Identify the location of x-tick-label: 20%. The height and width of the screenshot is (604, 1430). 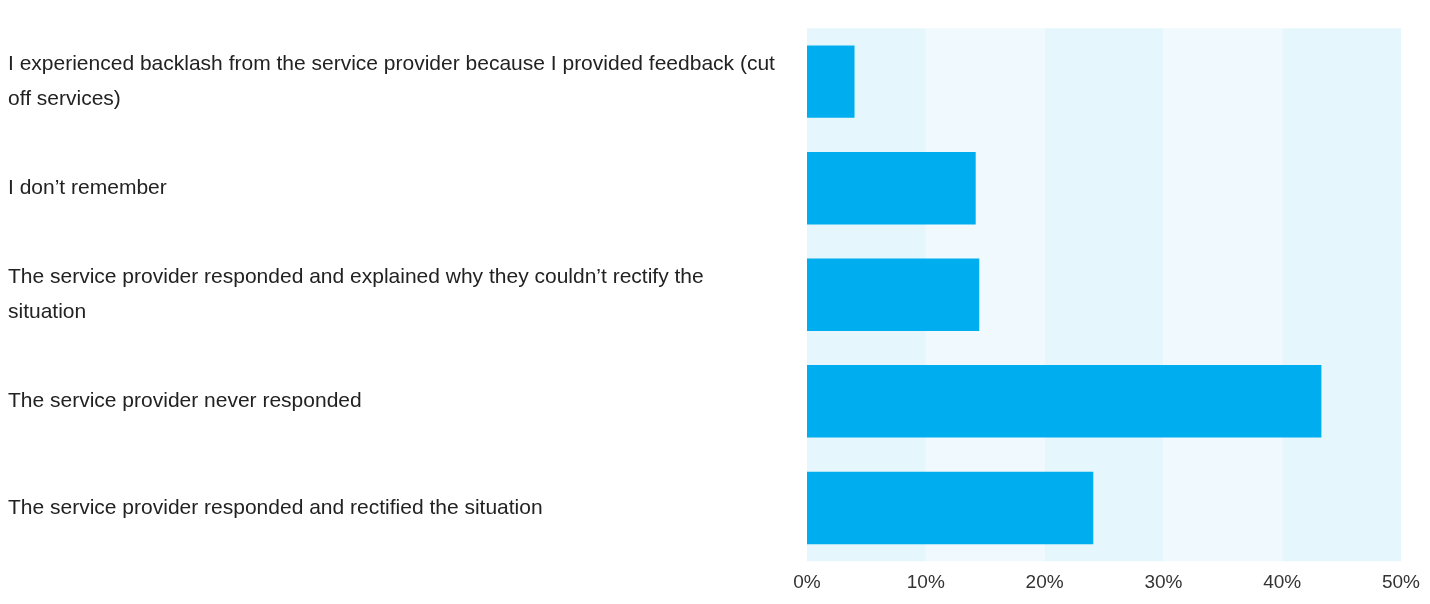
(1044, 581).